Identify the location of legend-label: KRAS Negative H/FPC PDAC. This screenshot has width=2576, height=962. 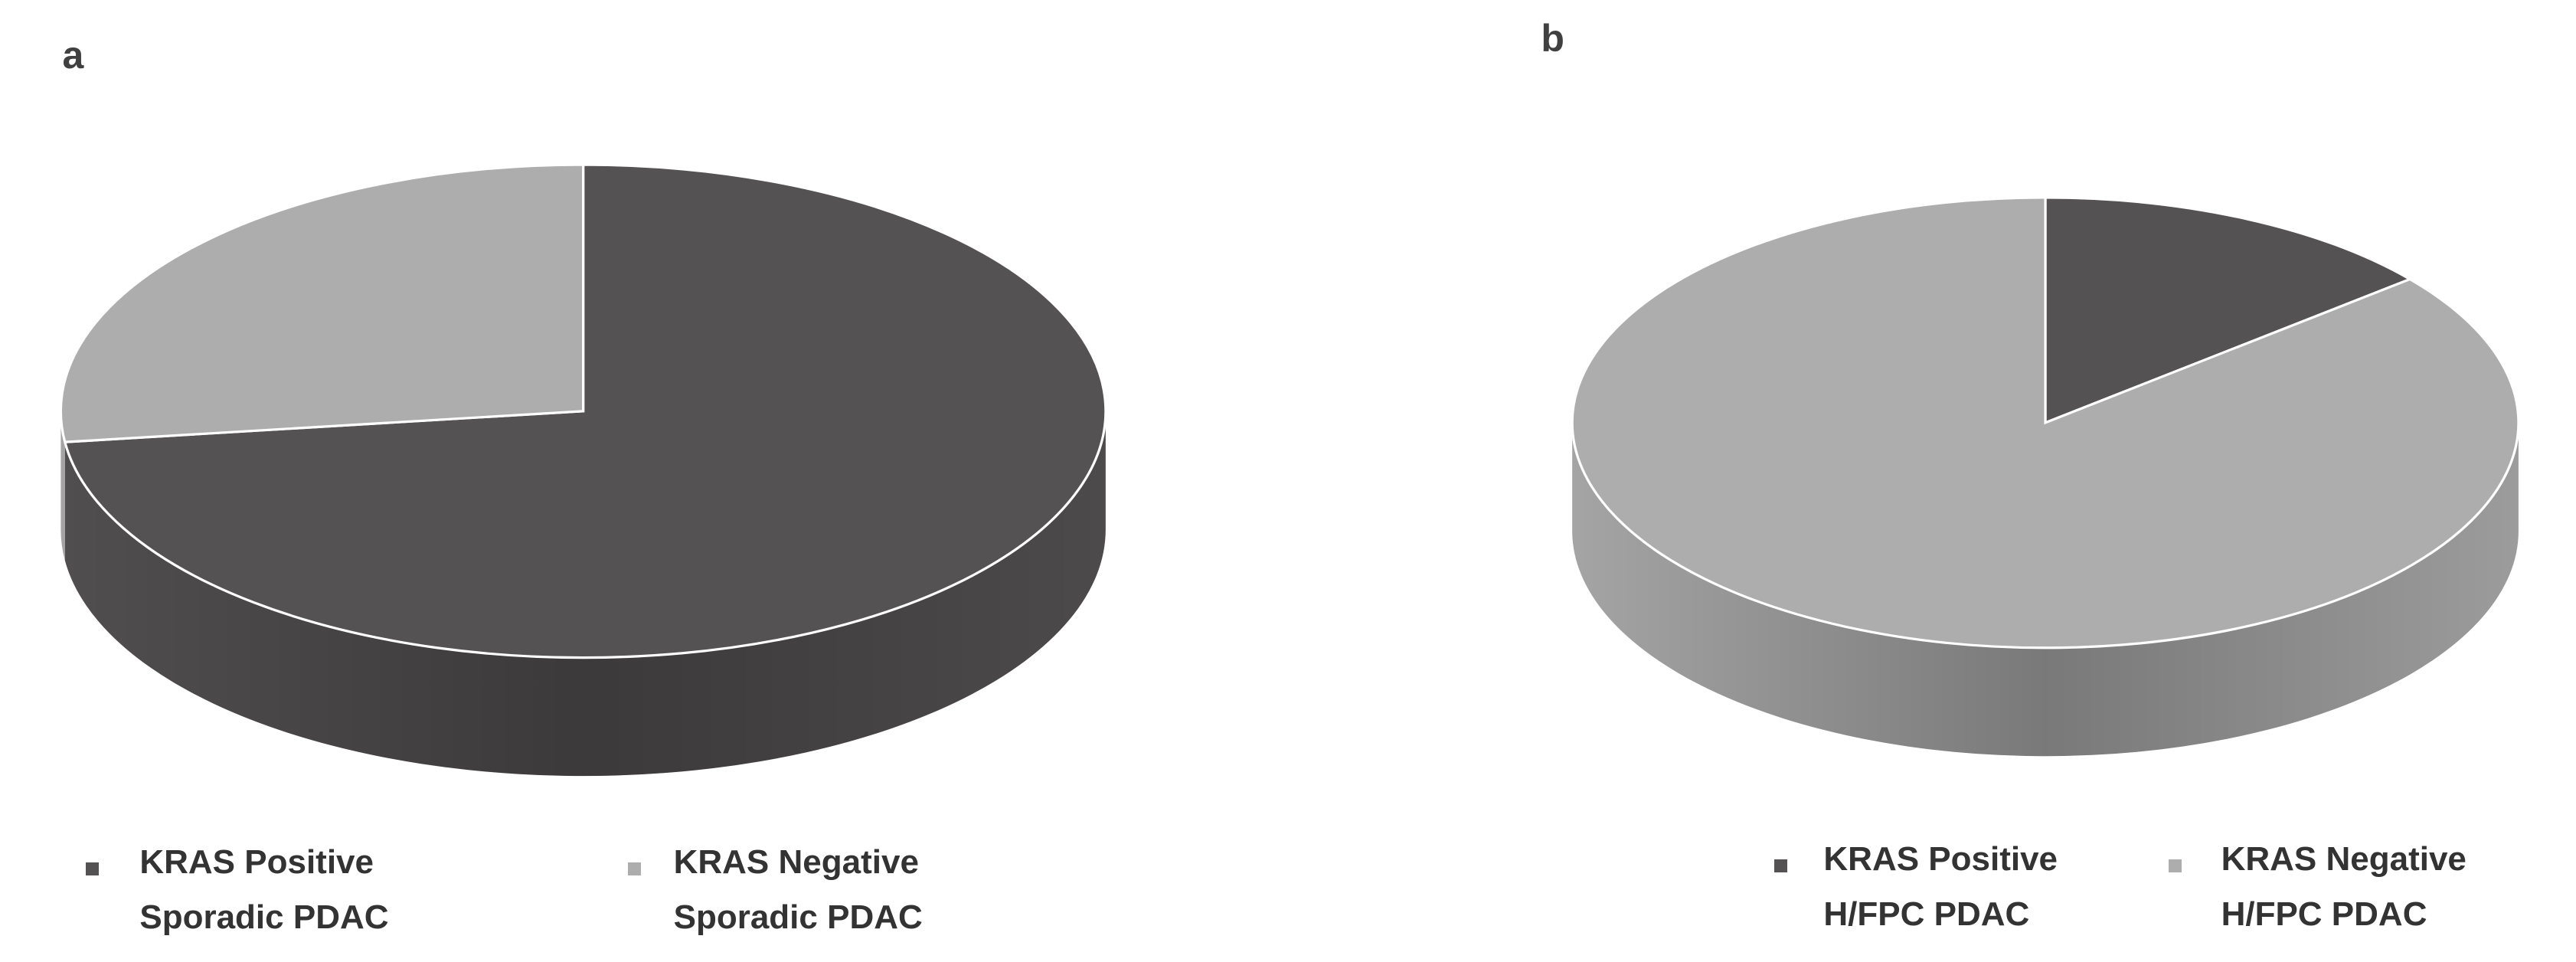
(2343, 886).